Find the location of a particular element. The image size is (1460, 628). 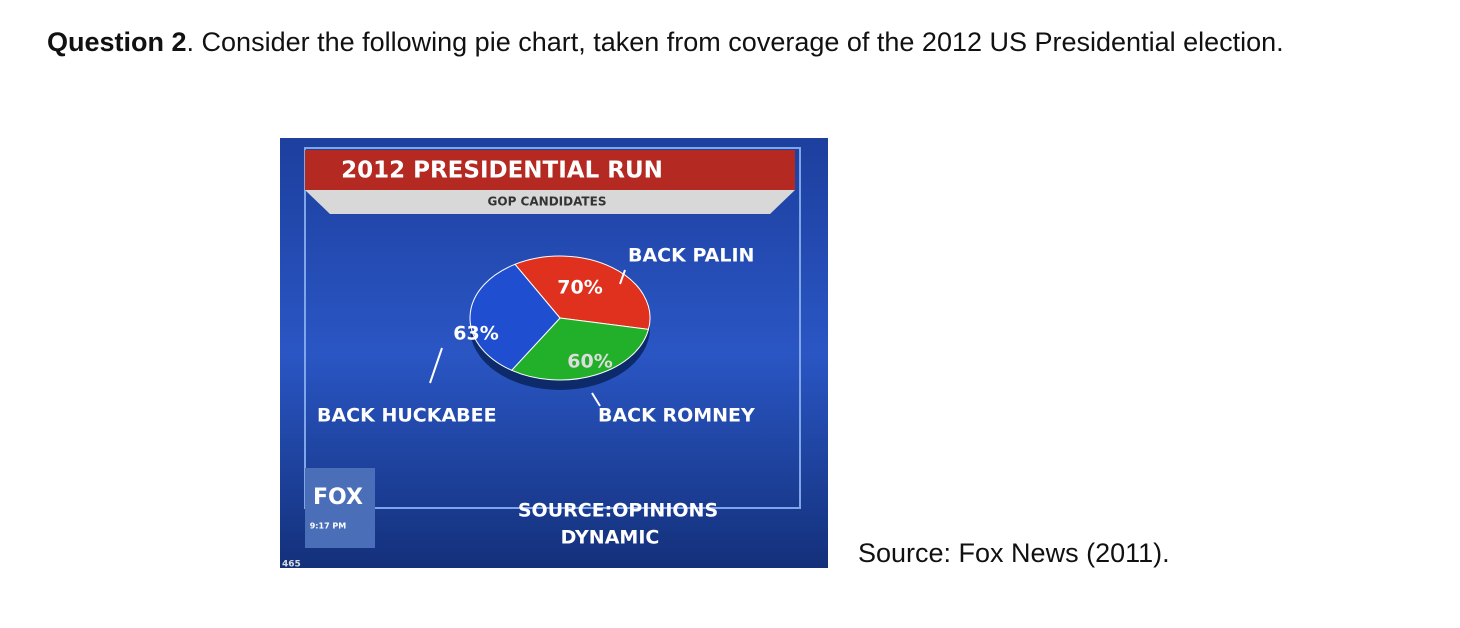

question-label: Question 2 is located at coordinates (117, 42).